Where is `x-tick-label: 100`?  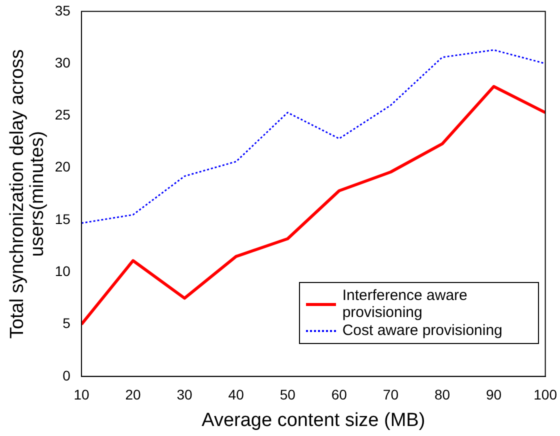
x-tick-label: 100 is located at coordinates (546, 394).